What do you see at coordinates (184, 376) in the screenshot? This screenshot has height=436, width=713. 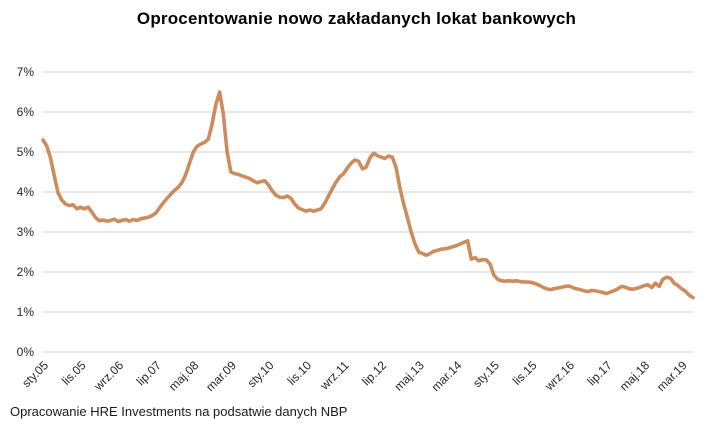 I see `x-tick-label: maj.08` at bounding box center [184, 376].